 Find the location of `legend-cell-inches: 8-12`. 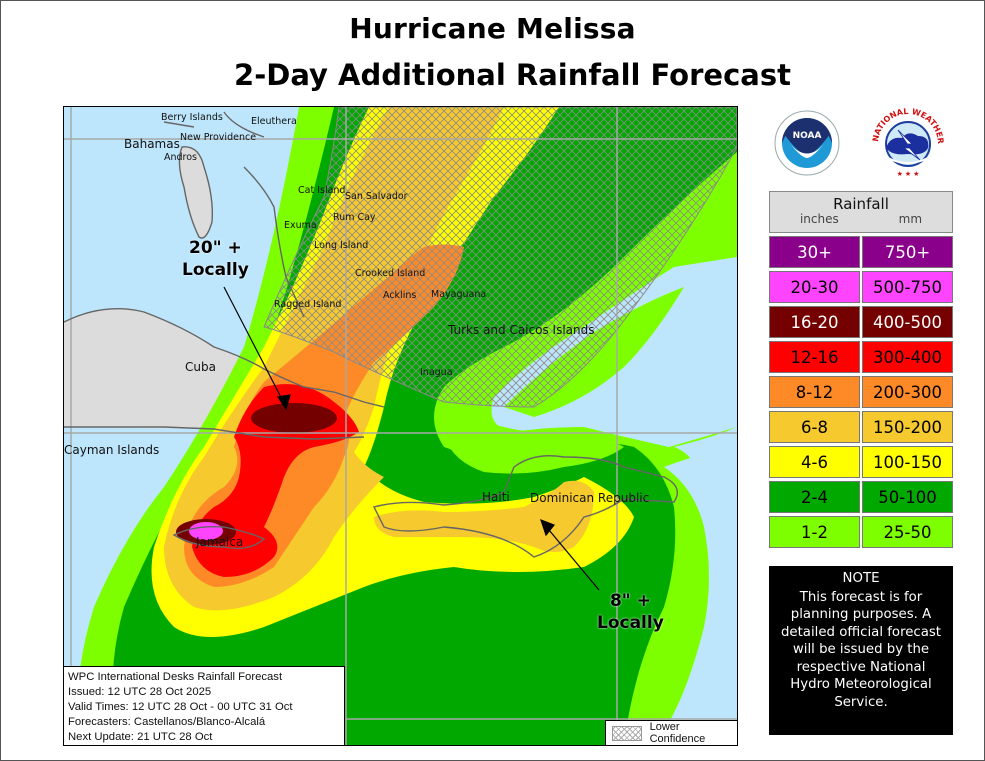

legend-cell-inches: 8-12 is located at coordinates (814, 392).